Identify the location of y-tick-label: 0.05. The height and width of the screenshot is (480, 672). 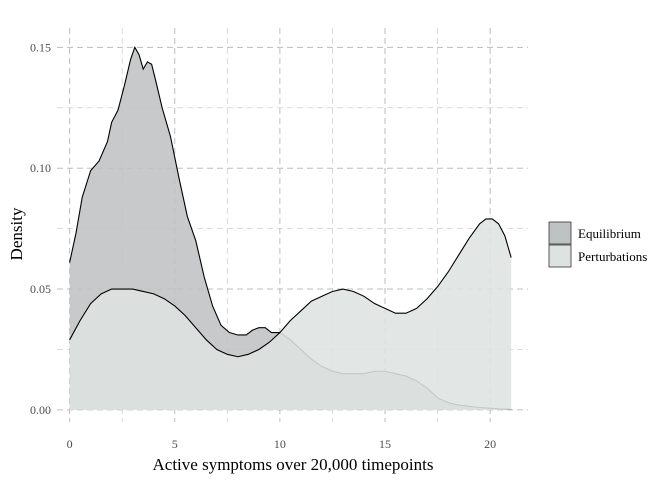
(40, 289).